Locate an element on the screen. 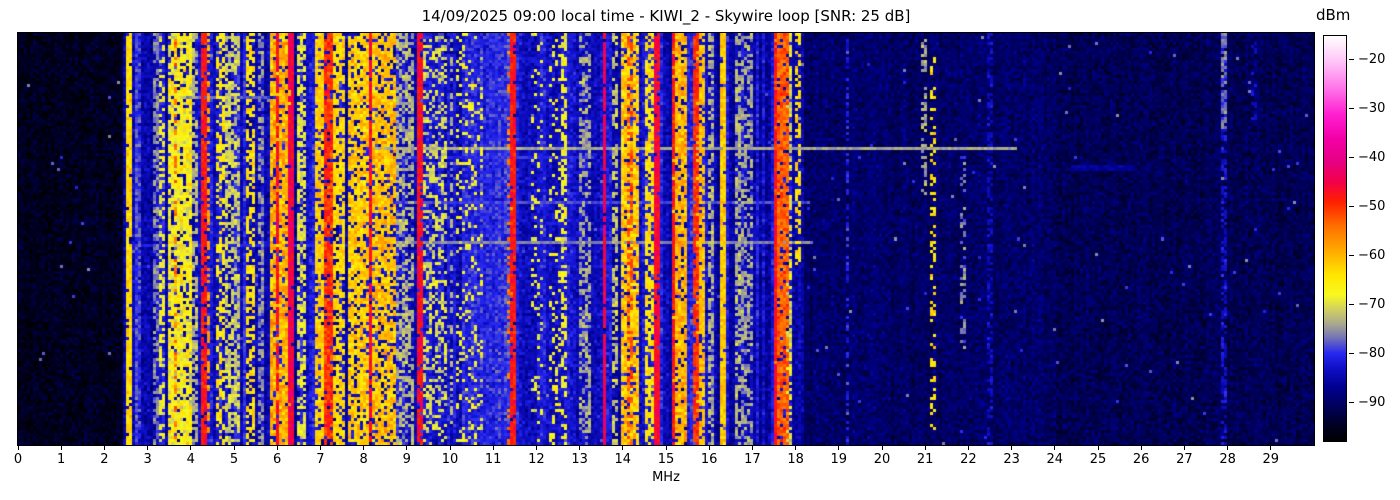 The width and height of the screenshot is (1400, 500). x-tick-label: 5 is located at coordinates (234, 459).